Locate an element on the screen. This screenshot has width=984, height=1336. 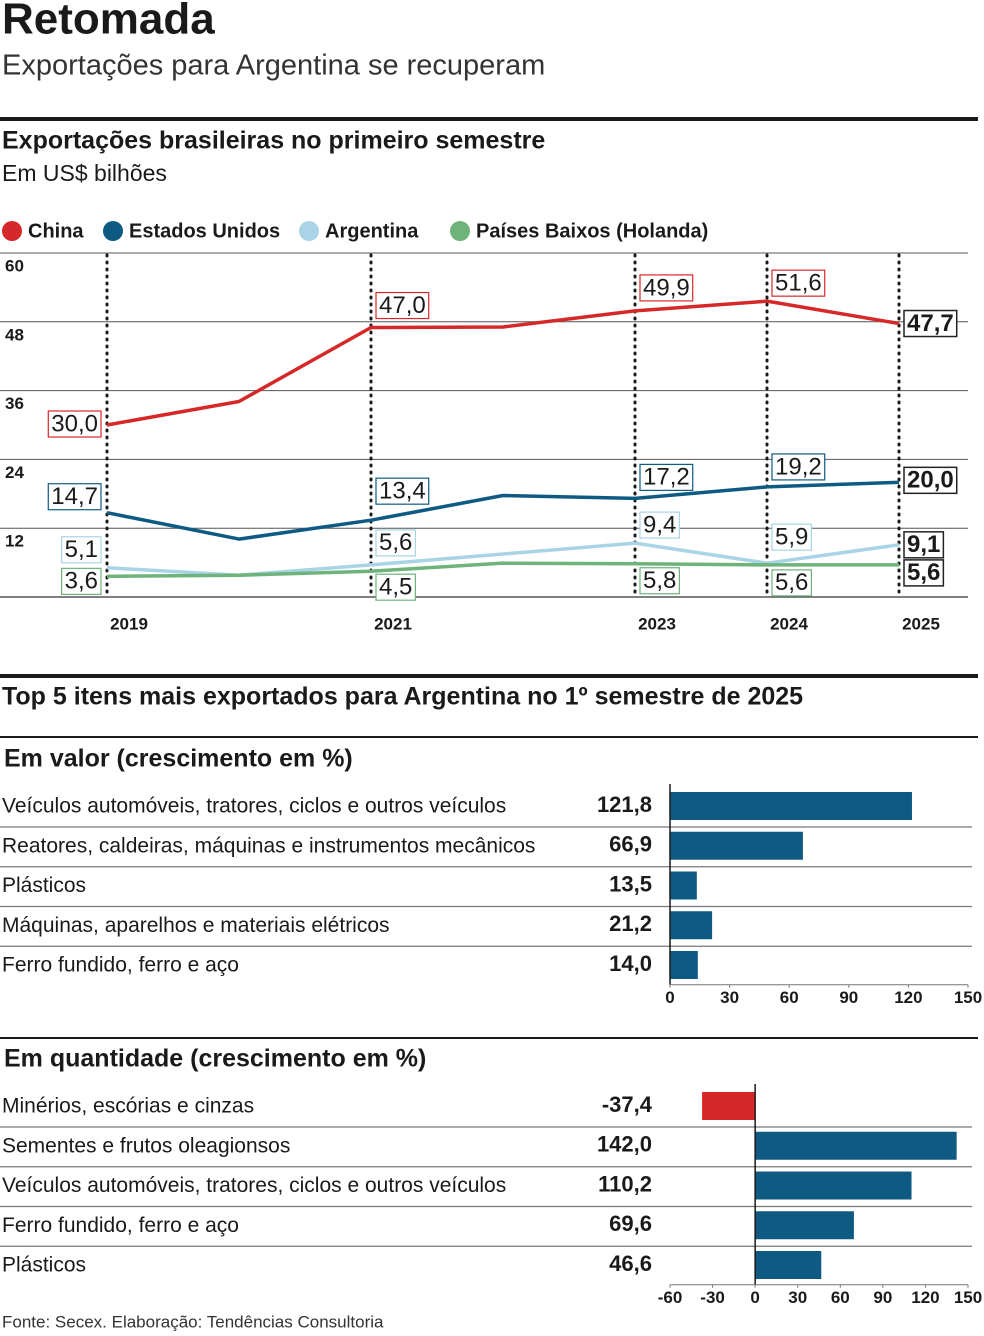
value-label: 5,9 is located at coordinates (791, 537).